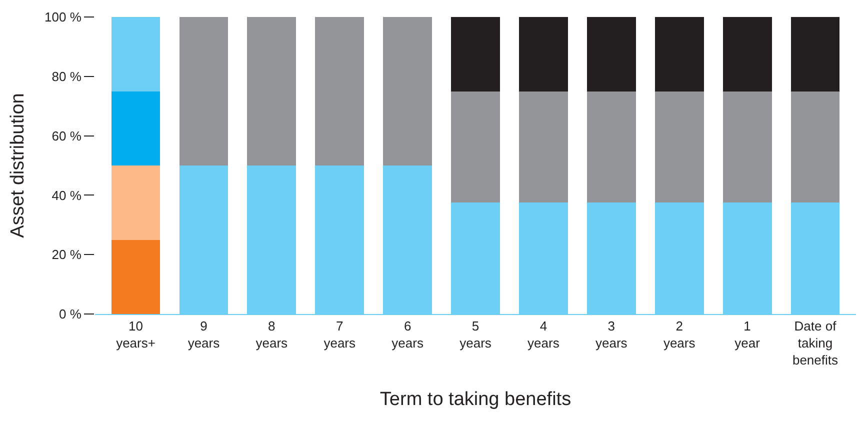  I want to click on x-tick-label: 2 years, so click(679, 334).